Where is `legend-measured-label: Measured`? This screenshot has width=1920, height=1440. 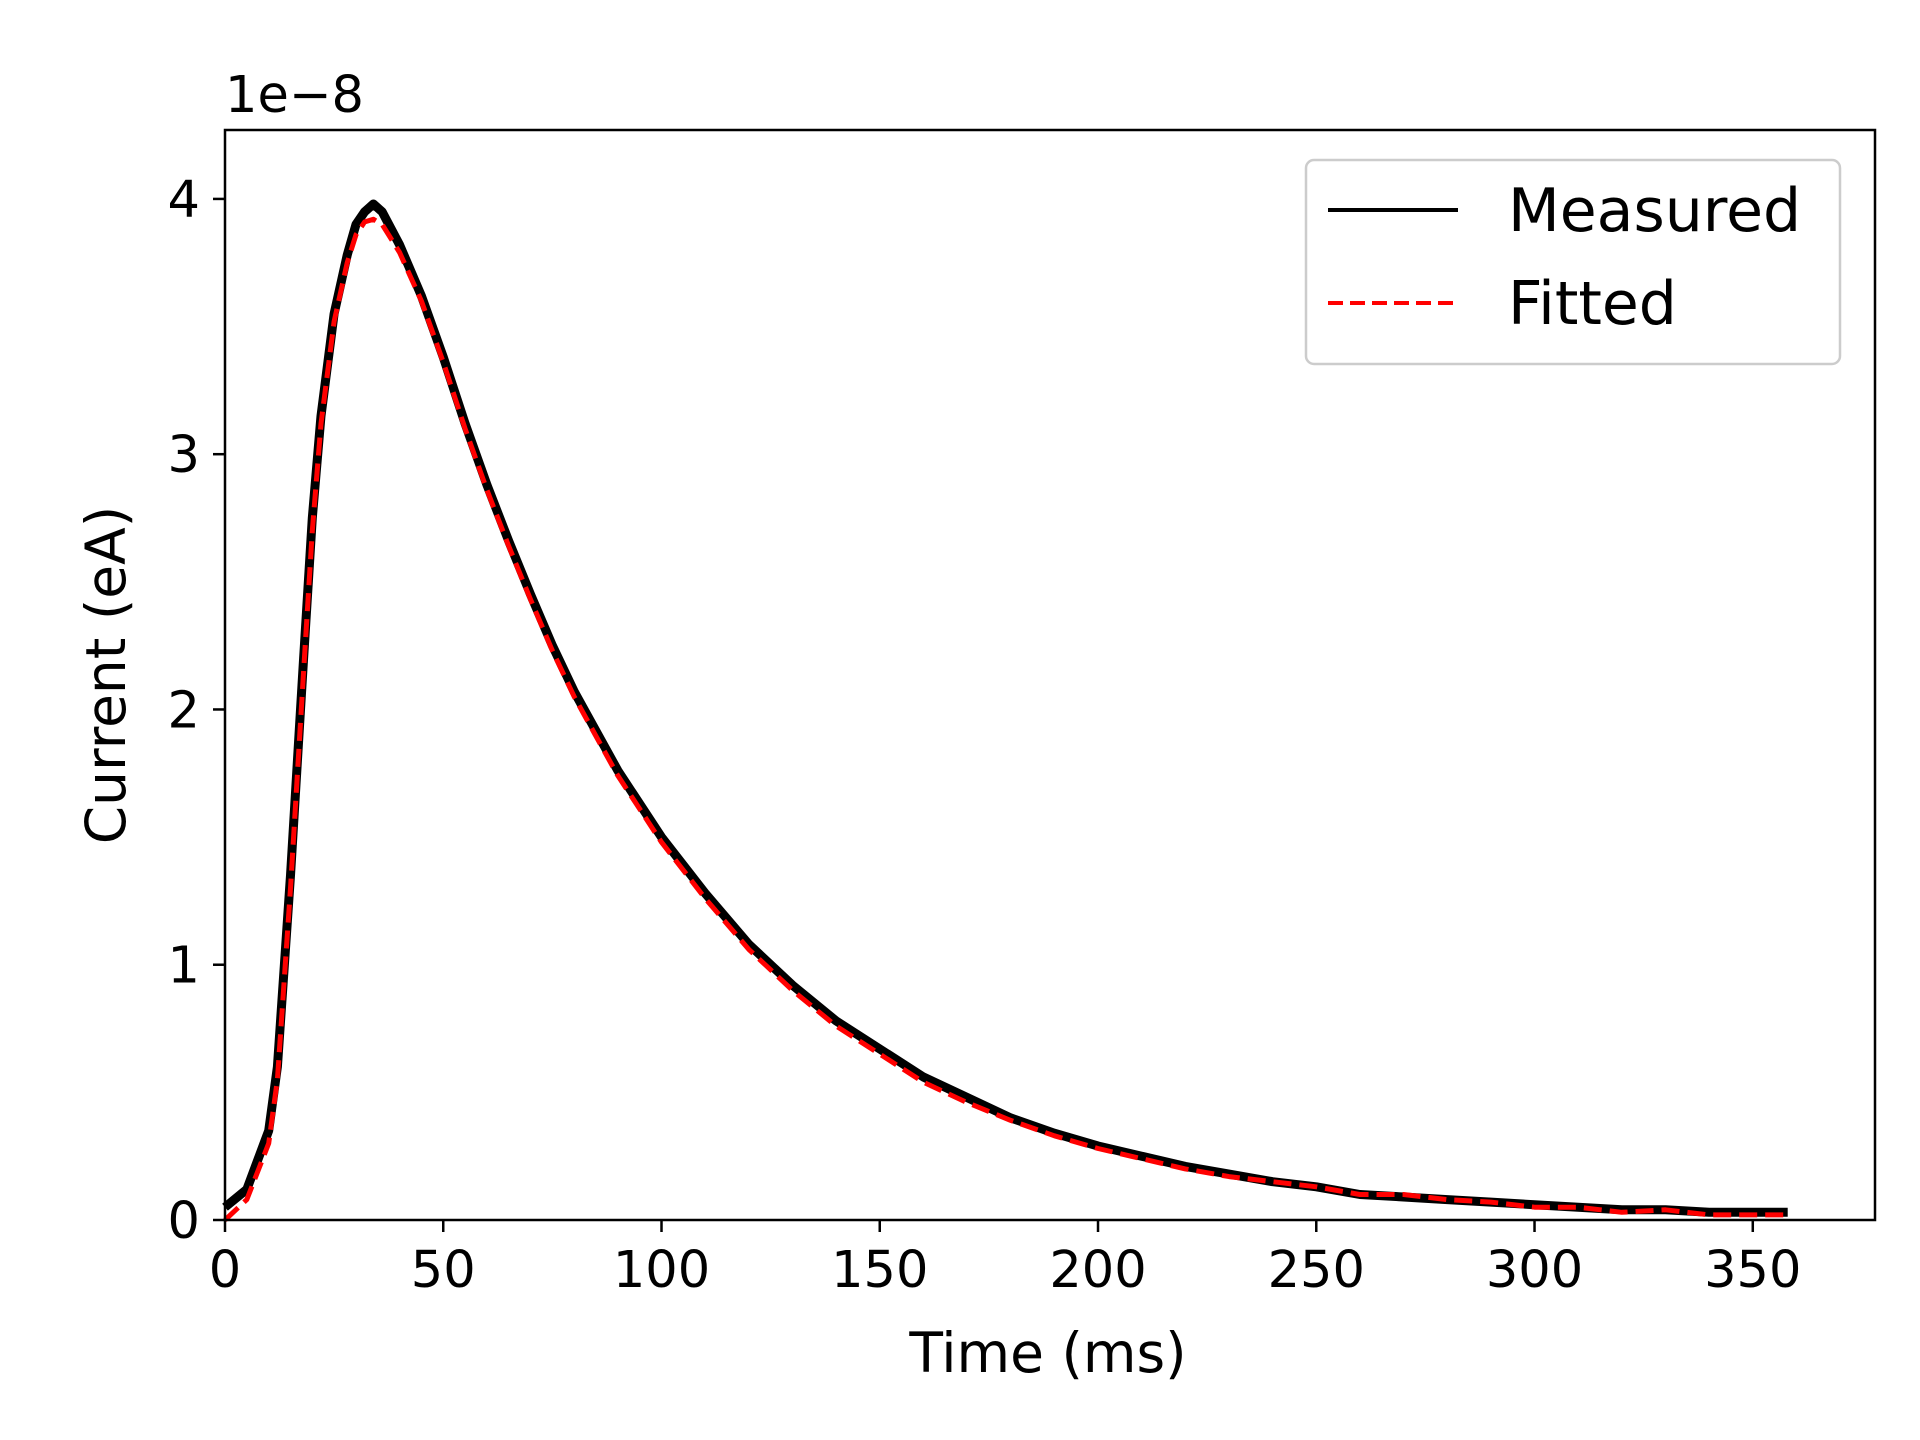
legend-measured-label: Measured is located at coordinates (1654, 211).